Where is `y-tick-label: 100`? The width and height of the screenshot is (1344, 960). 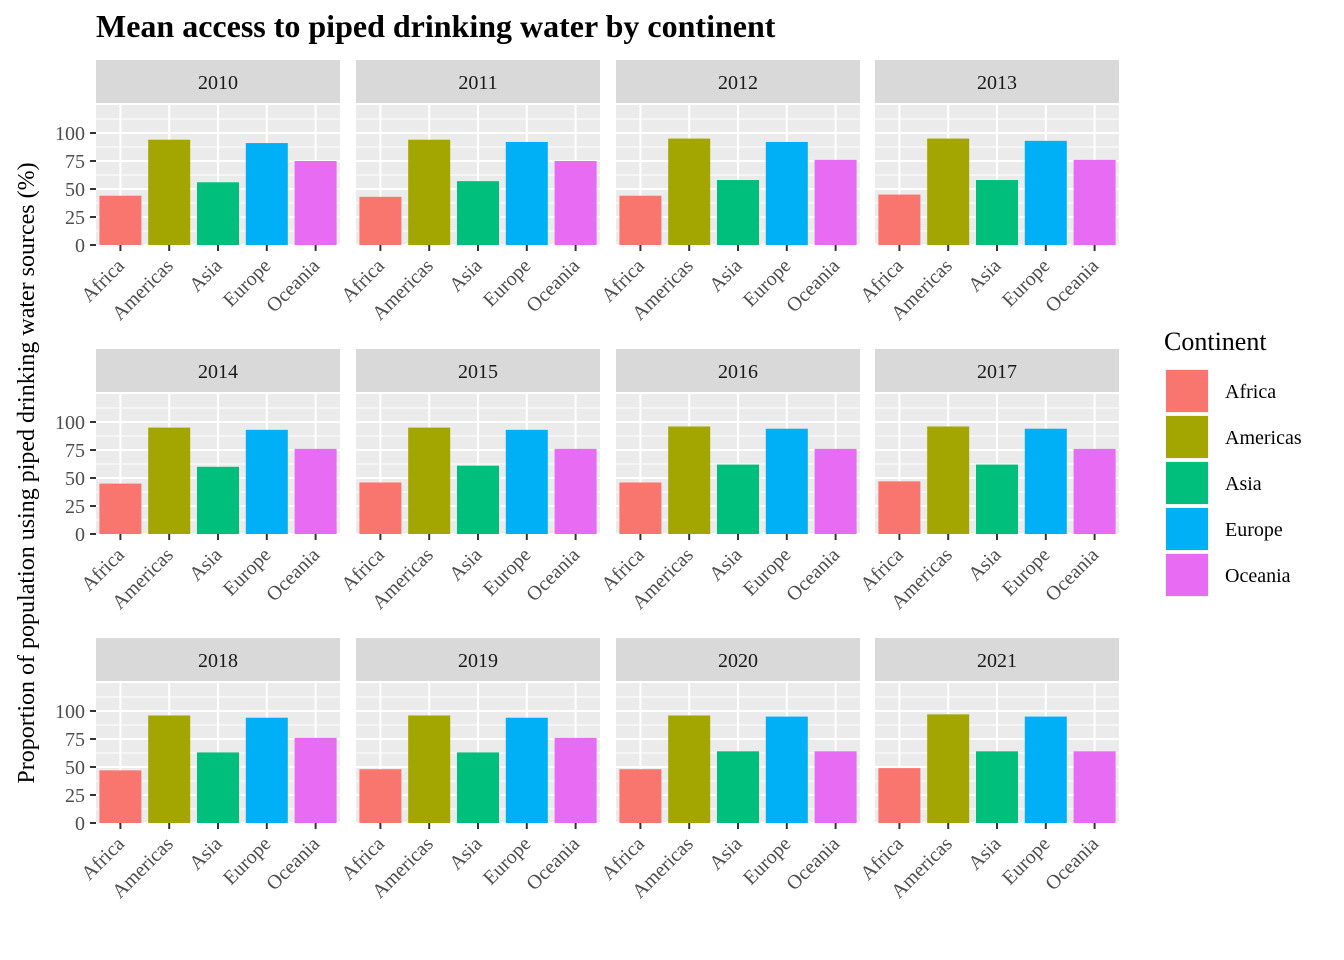
y-tick-label: 100 is located at coordinates (70, 712).